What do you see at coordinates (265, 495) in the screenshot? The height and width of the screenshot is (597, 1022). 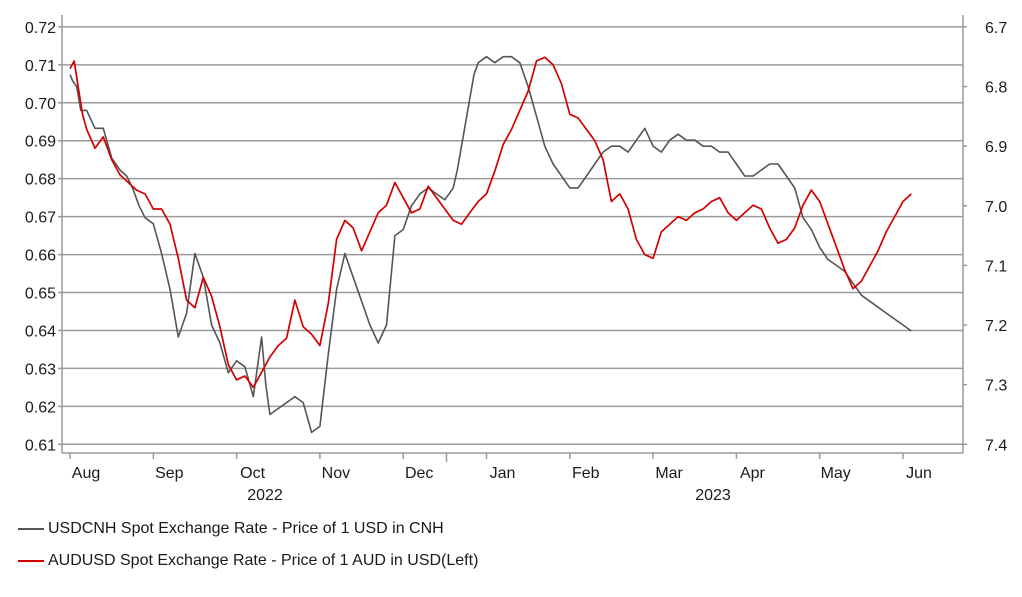 I see `x-year-label-2022: 2022` at bounding box center [265, 495].